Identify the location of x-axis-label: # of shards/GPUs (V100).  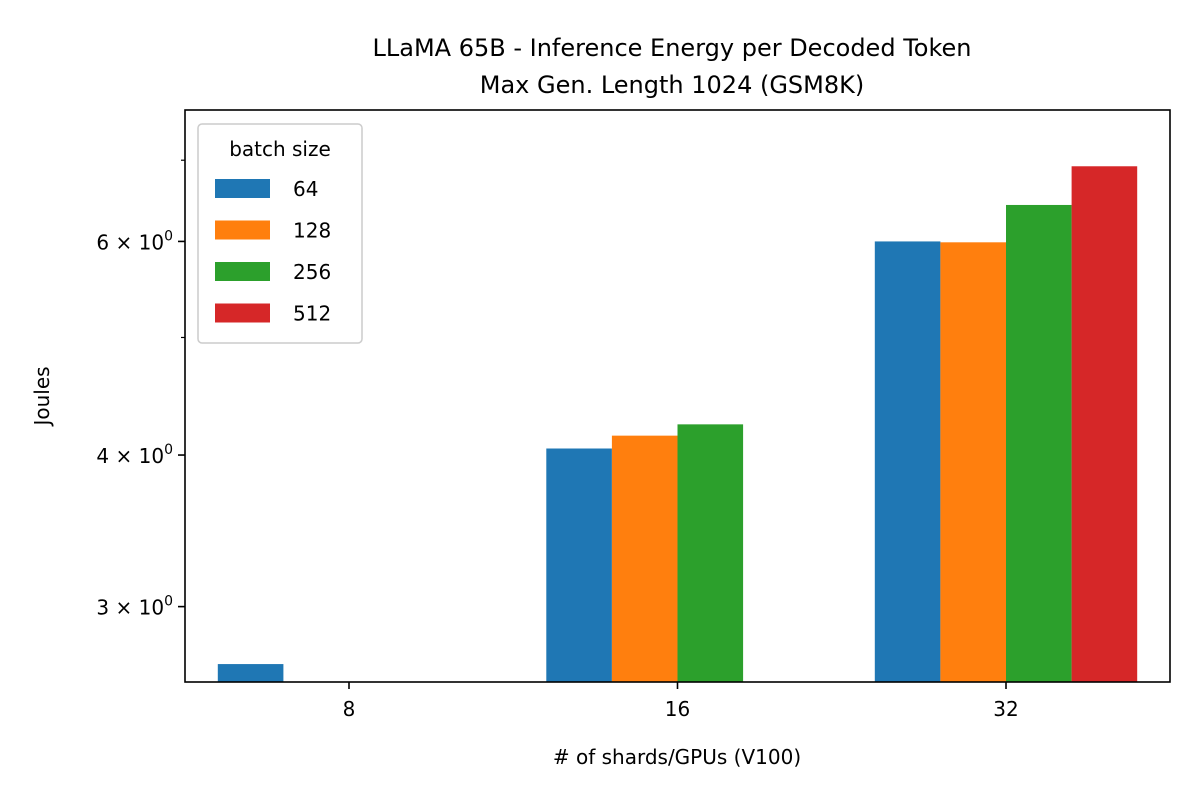
(677, 757).